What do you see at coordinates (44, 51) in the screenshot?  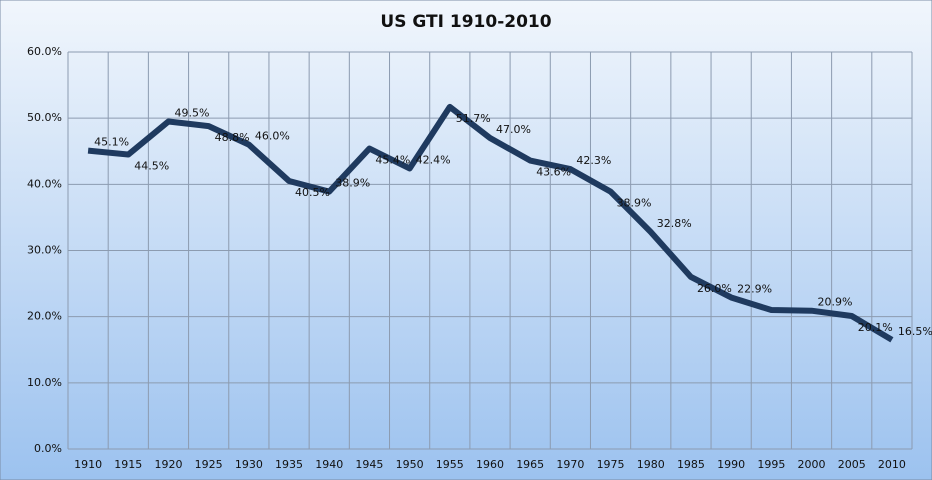 I see `y-tick-label: 60.0%` at bounding box center [44, 51].